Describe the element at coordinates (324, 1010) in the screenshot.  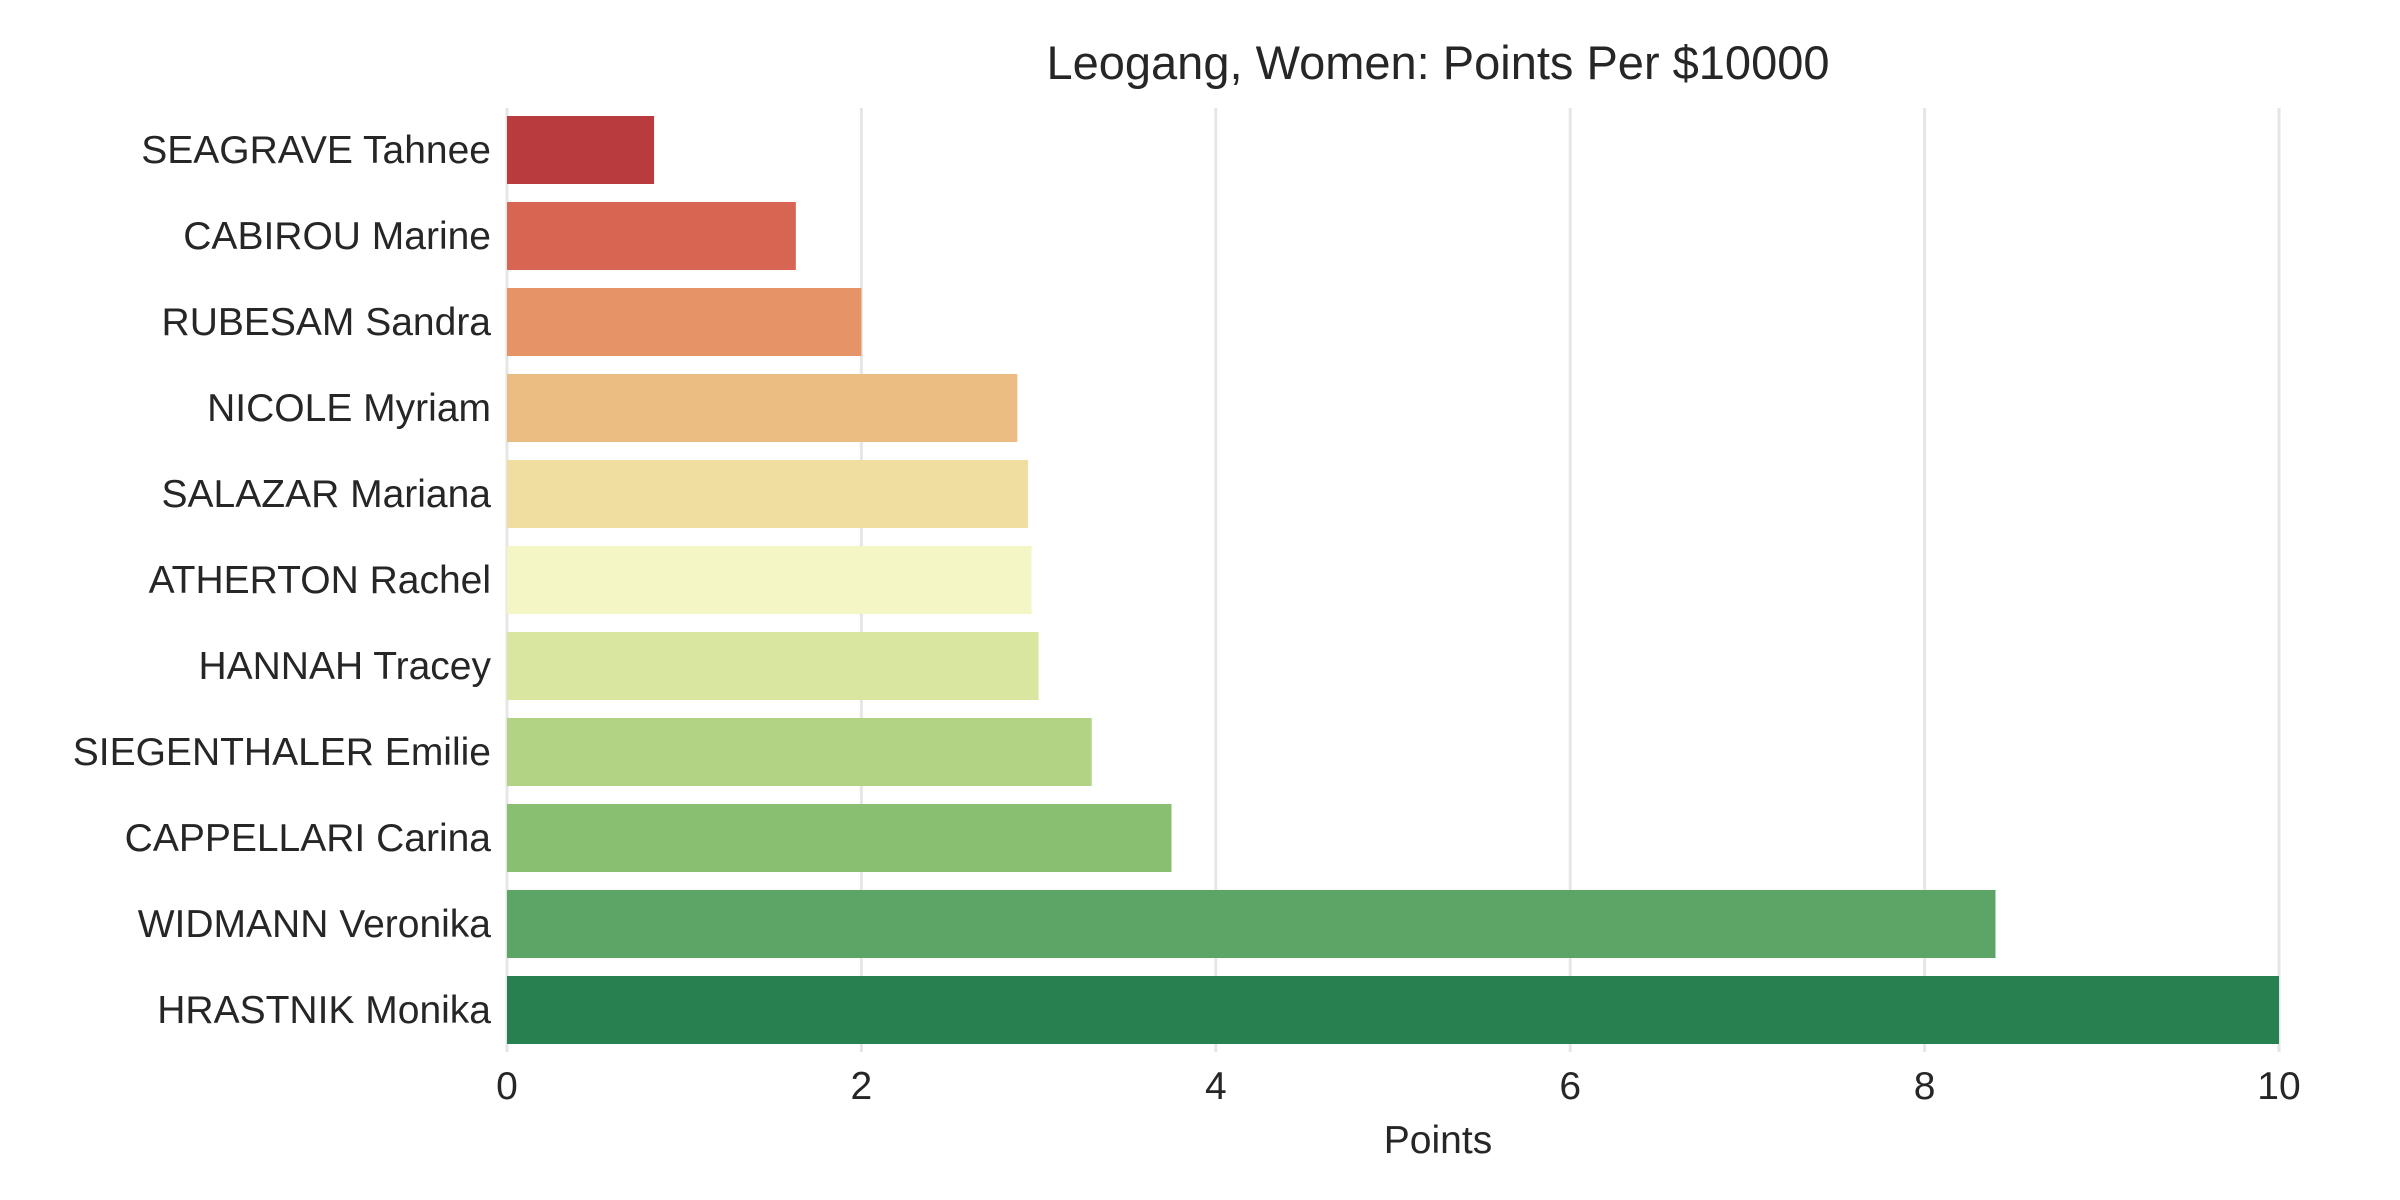
I see `category-label: HRASTNIK Monika` at that location.